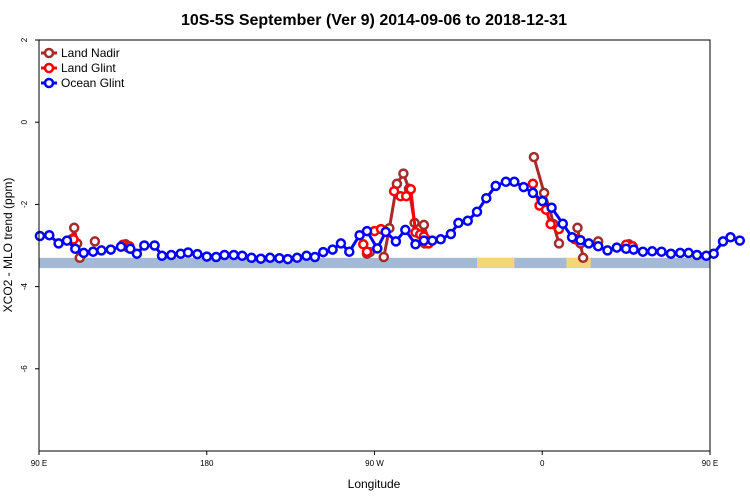  I want to click on x-tick-label: 0, so click(542, 463).